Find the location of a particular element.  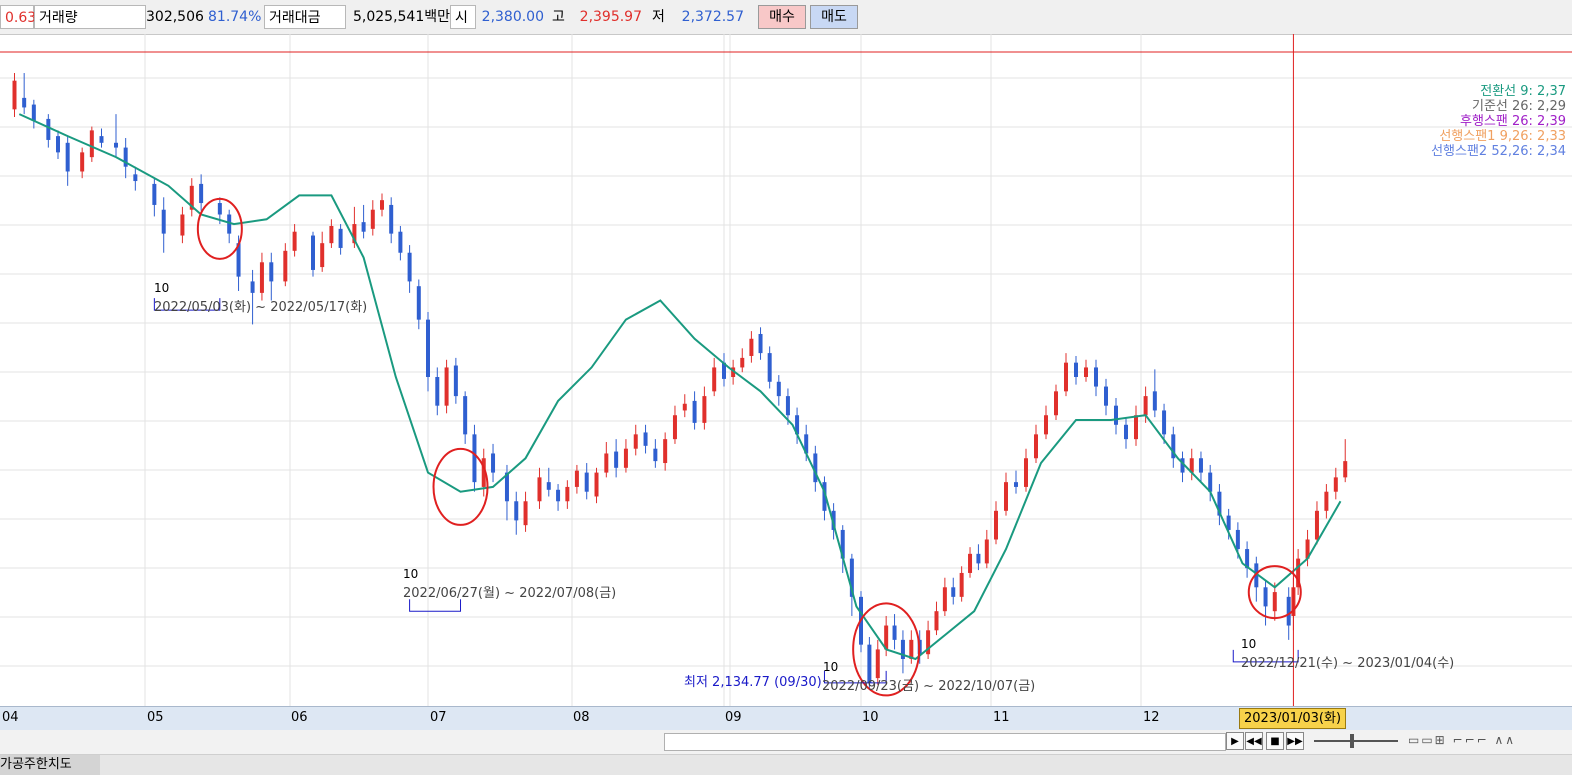

drawing-tools-icon: ▭▭⊞ ⌐⌐⌐ ∧∧ is located at coordinates (1462, 740).